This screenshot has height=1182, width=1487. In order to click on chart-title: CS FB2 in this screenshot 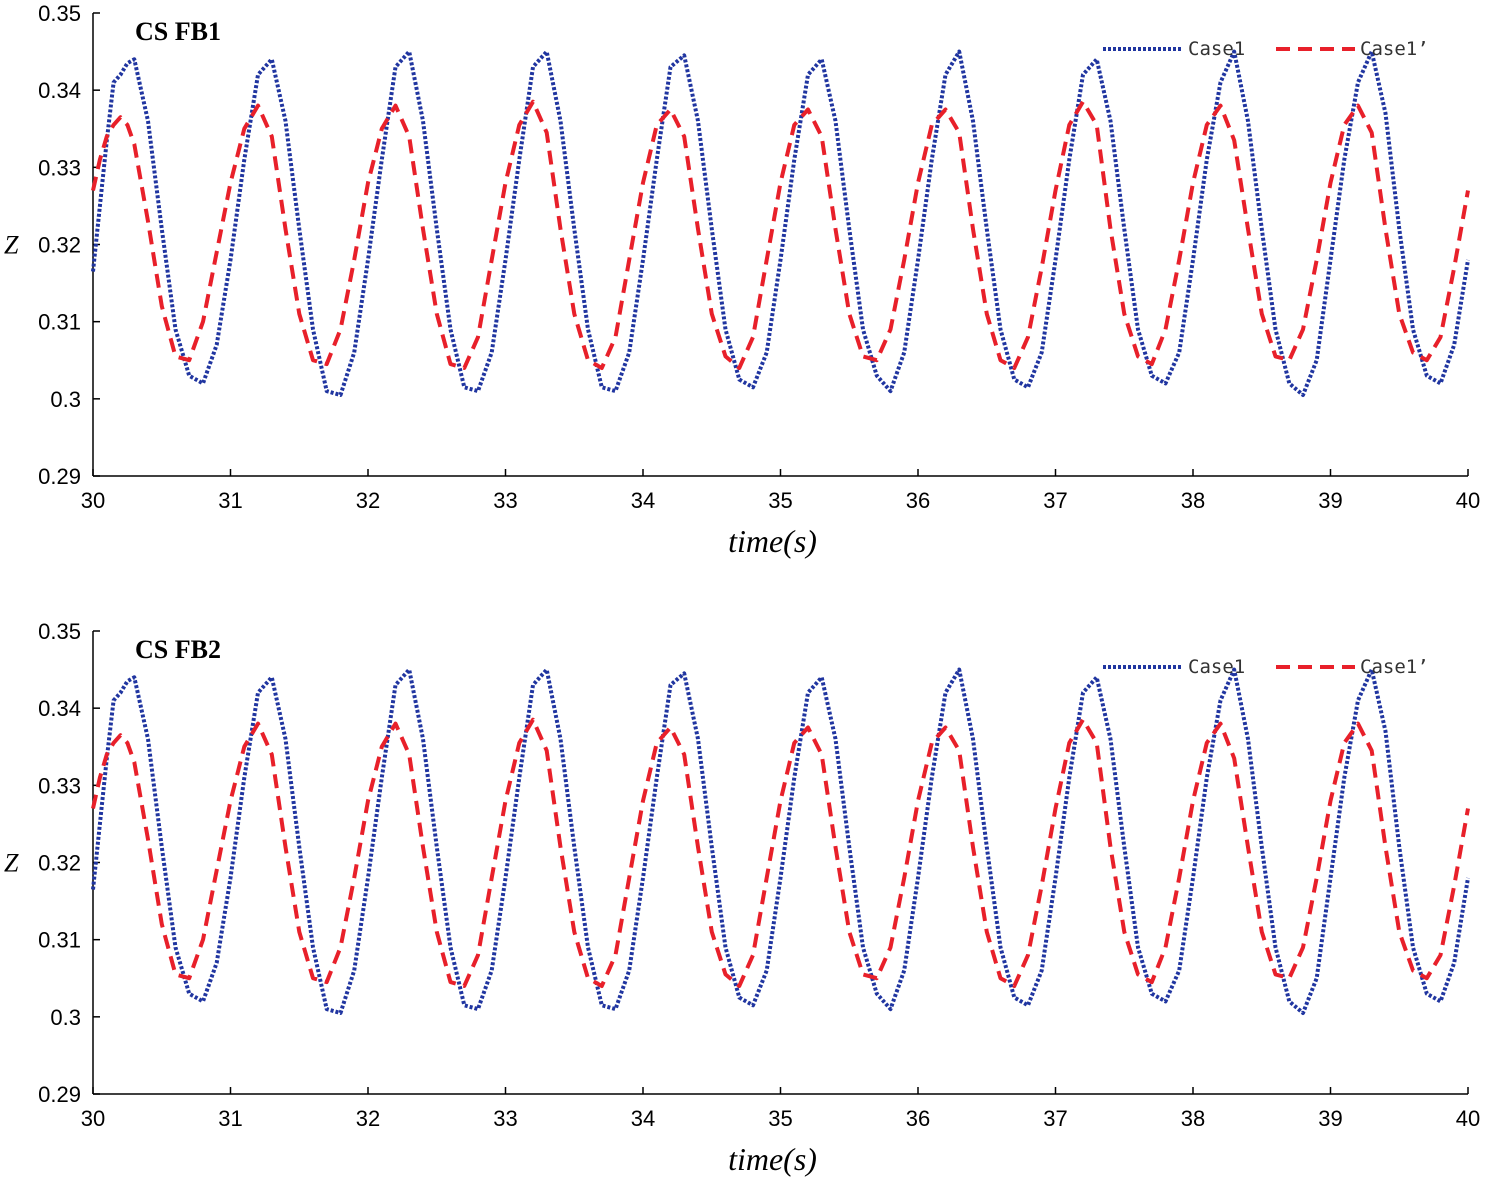, I will do `click(178, 649)`.